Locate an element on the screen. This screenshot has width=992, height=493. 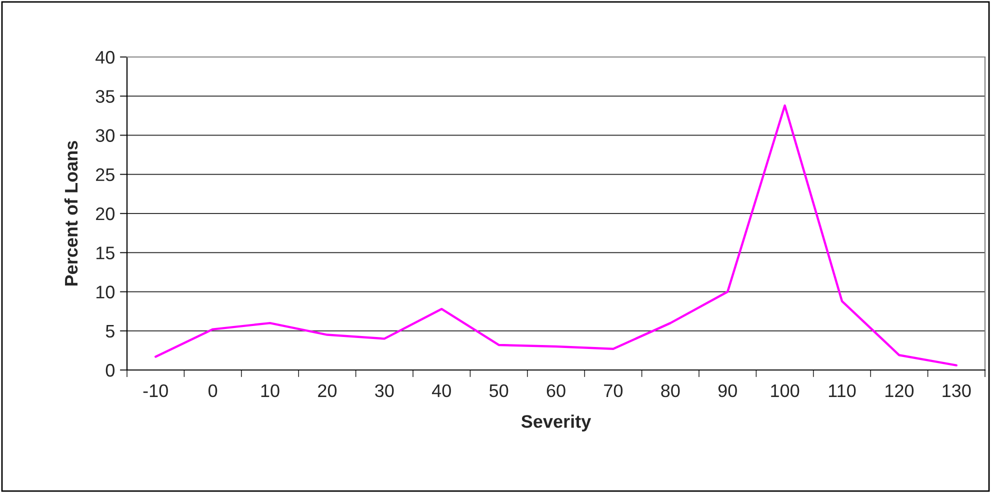
x-axis-title: Severity is located at coordinates (556, 423).